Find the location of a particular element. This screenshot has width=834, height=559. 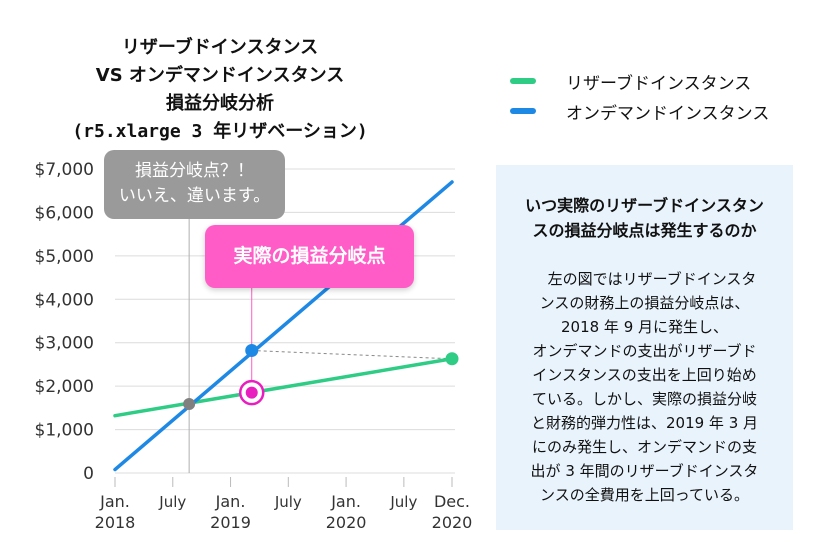

panel-heading: いつ実際のリザーブドインスタン スの損益分岐点は発生するのか is located at coordinates (644, 218).